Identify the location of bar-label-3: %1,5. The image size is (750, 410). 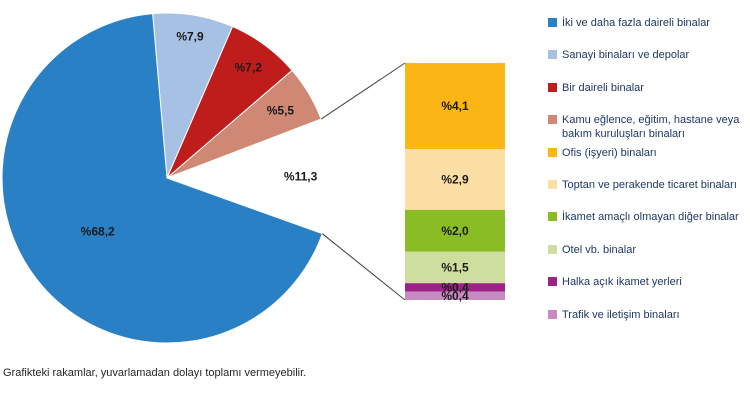
(455, 268).